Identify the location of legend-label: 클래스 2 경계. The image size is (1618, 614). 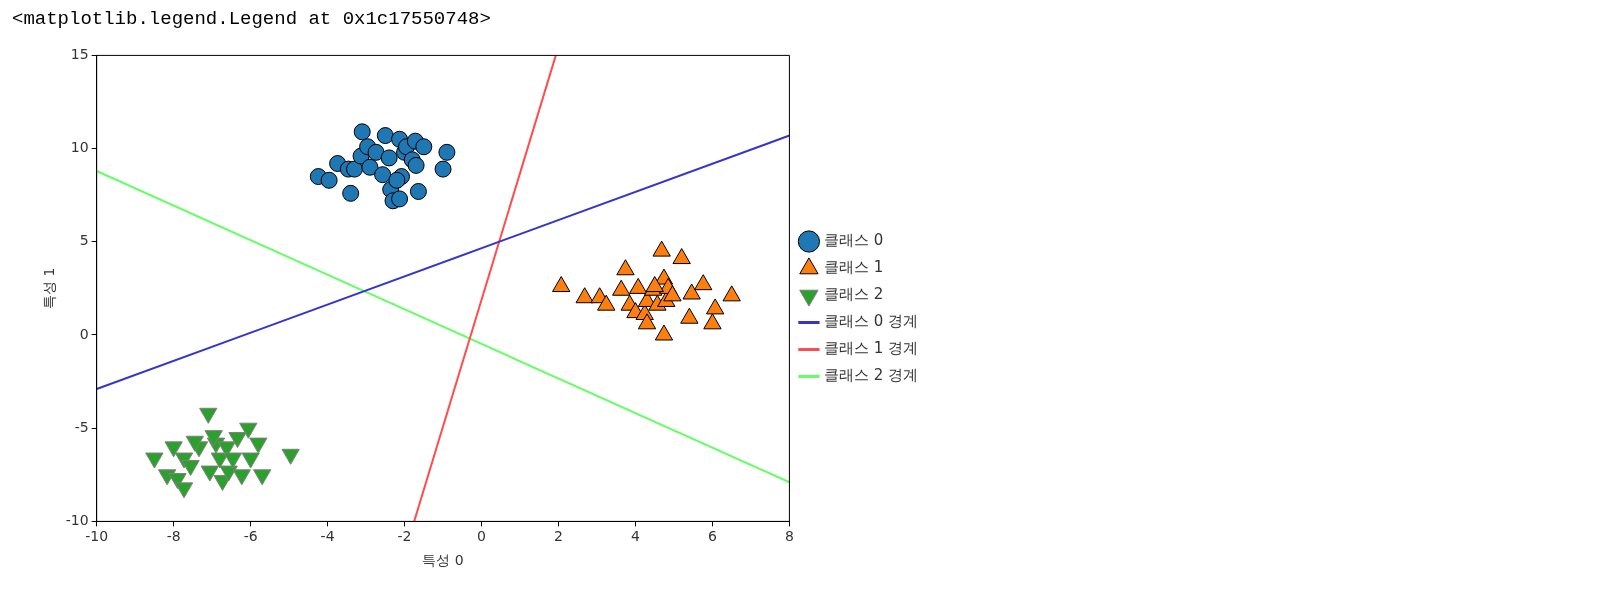
(871, 375).